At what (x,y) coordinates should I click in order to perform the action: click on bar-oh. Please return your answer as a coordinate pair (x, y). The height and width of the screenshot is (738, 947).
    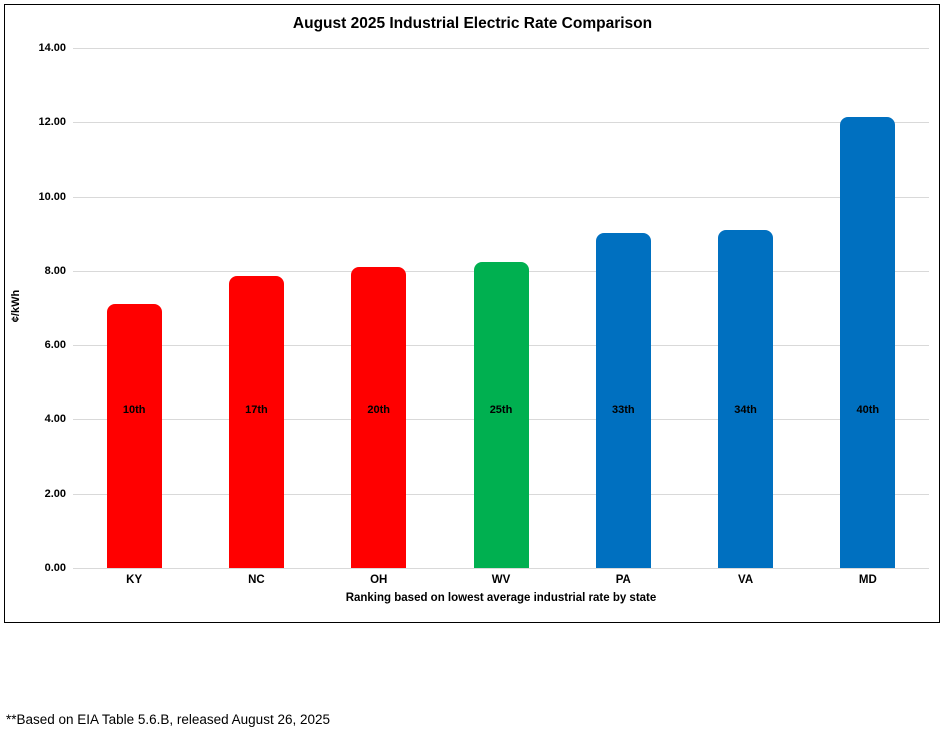
    Looking at the image, I should click on (379, 417).